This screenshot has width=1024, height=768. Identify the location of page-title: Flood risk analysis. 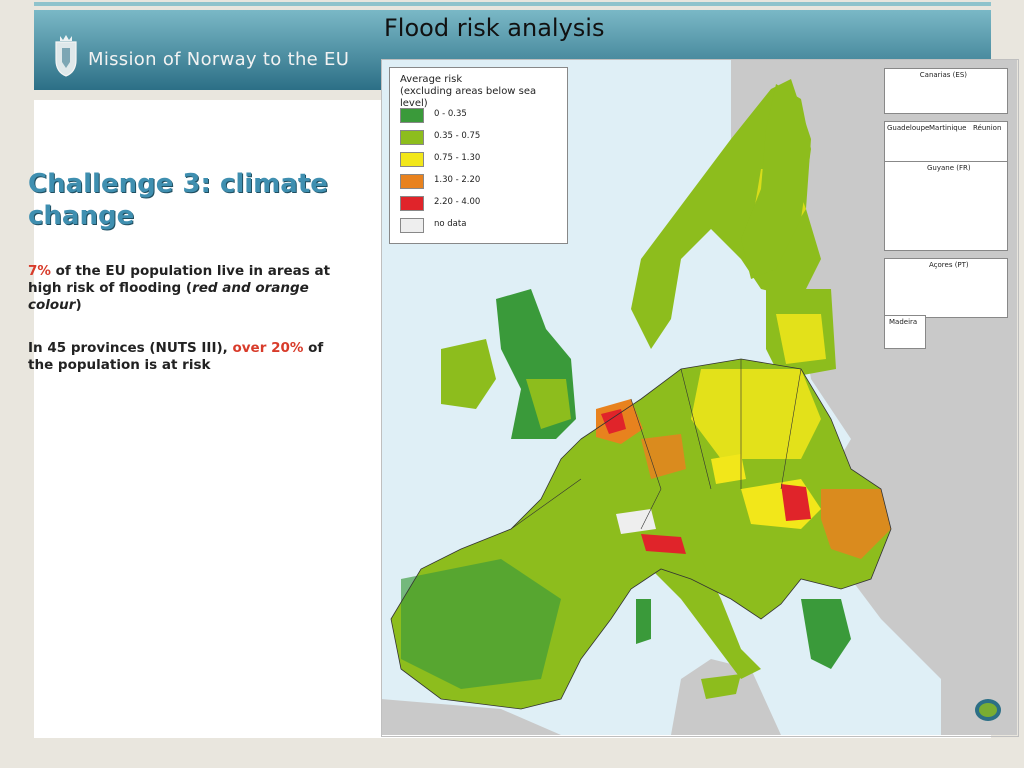
(494, 28).